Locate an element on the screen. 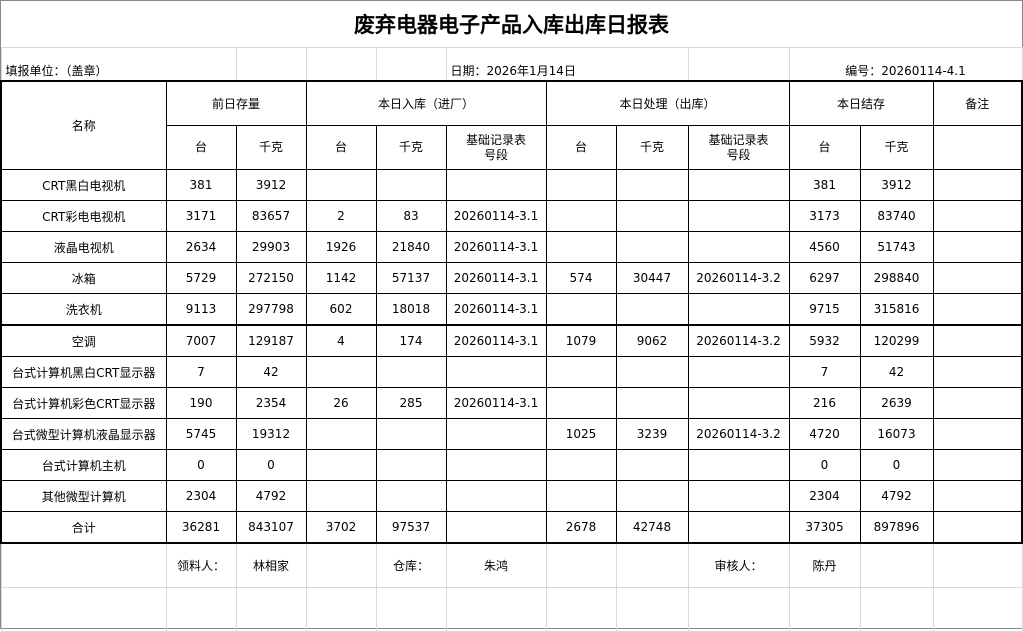  cell-stock-kg: 4792 is located at coordinates (896, 496).